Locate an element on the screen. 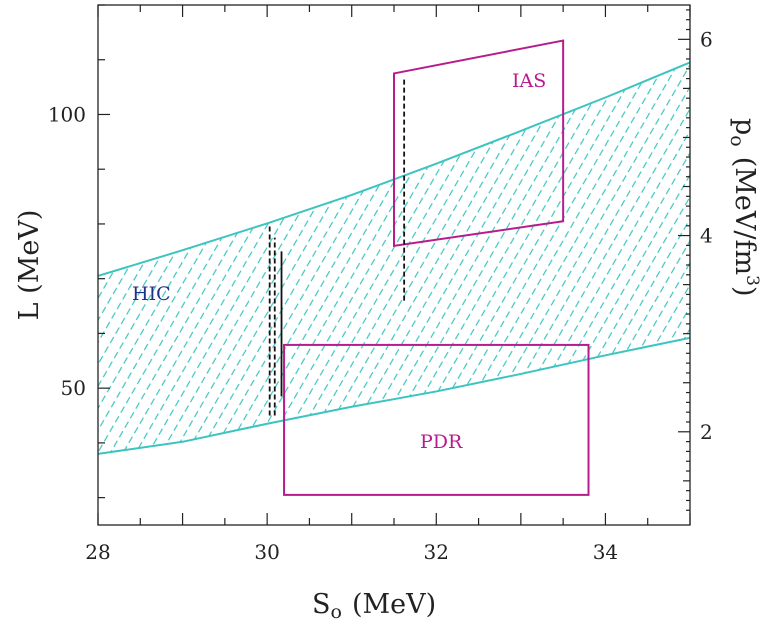 The height and width of the screenshot is (623, 775). hic-band-lower-edge is located at coordinates (394, 395).